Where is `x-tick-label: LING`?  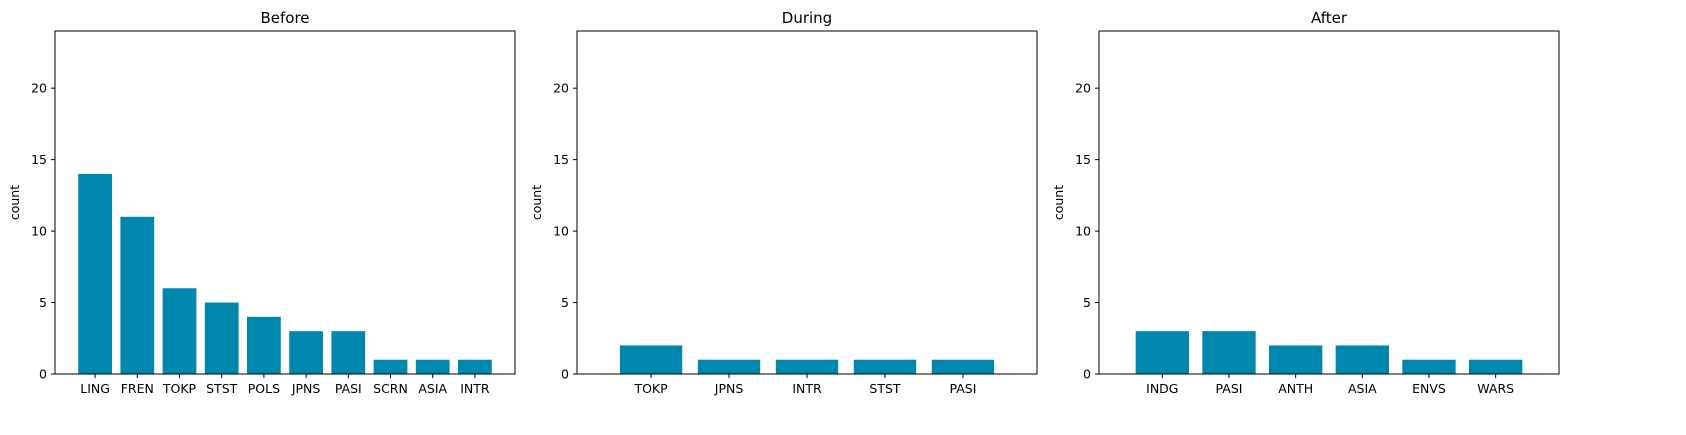 x-tick-label: LING is located at coordinates (95, 388).